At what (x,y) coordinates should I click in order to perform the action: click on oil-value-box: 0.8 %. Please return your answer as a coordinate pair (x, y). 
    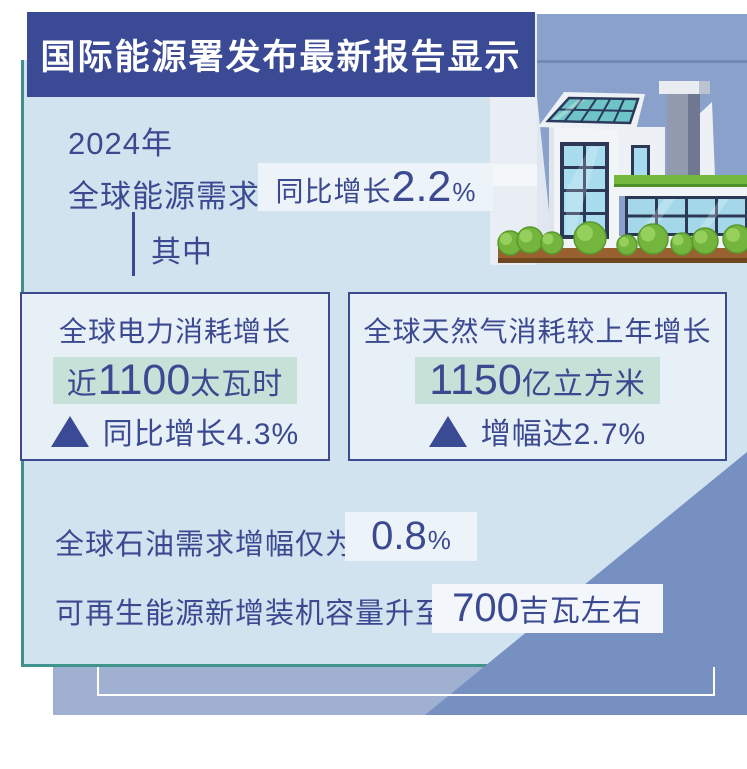
    Looking at the image, I should click on (411, 536).